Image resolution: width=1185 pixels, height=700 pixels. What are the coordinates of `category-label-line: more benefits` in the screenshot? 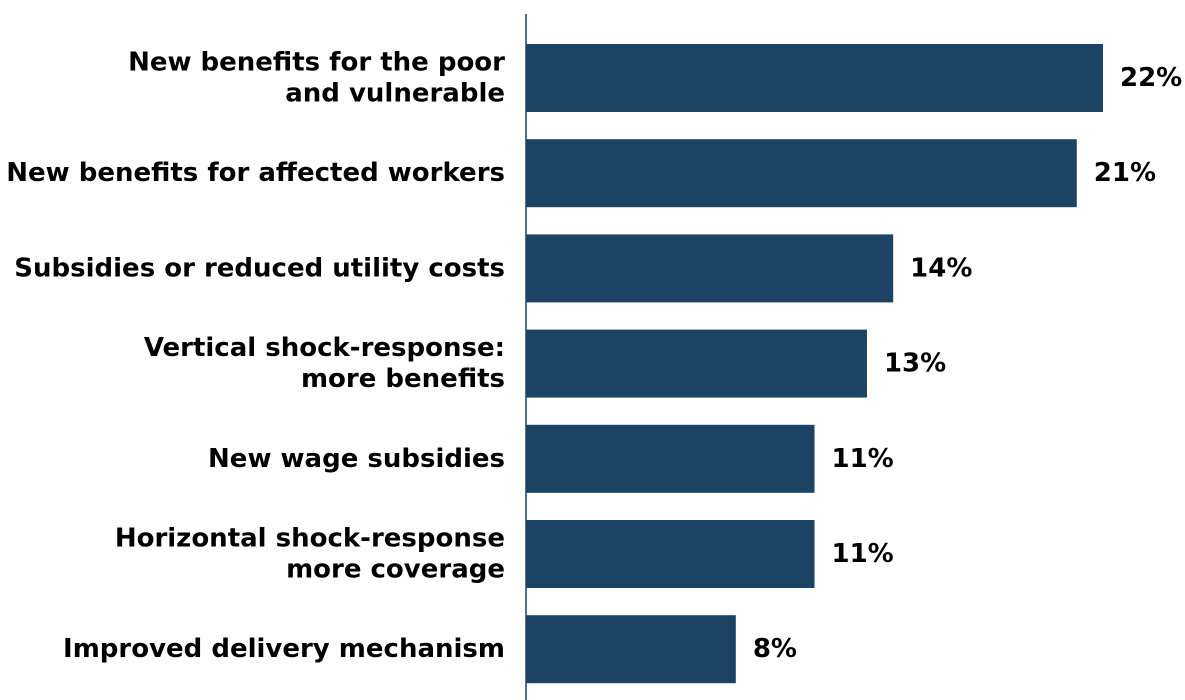 It's located at (403, 379).